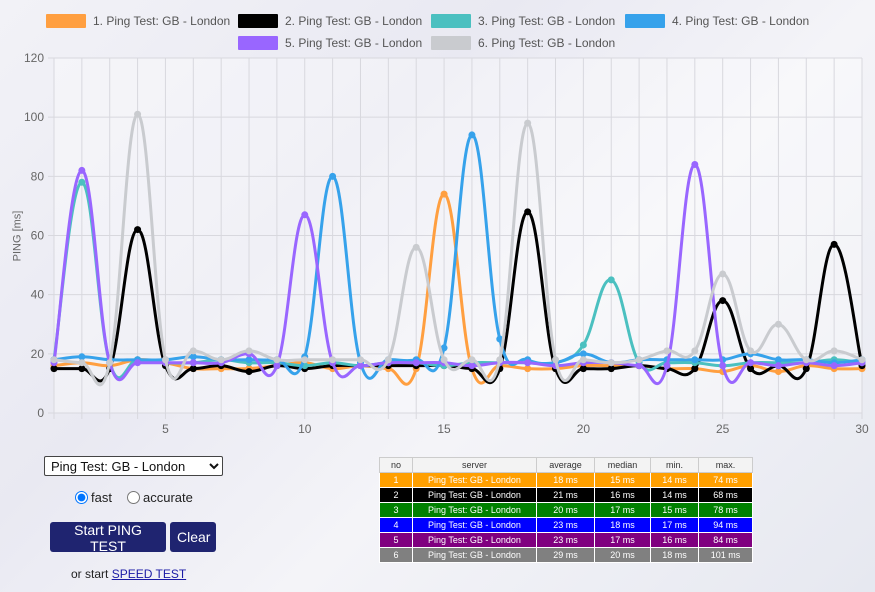  What do you see at coordinates (565, 495) in the screenshot?
I see `cell-average: 21 ms` at bounding box center [565, 495].